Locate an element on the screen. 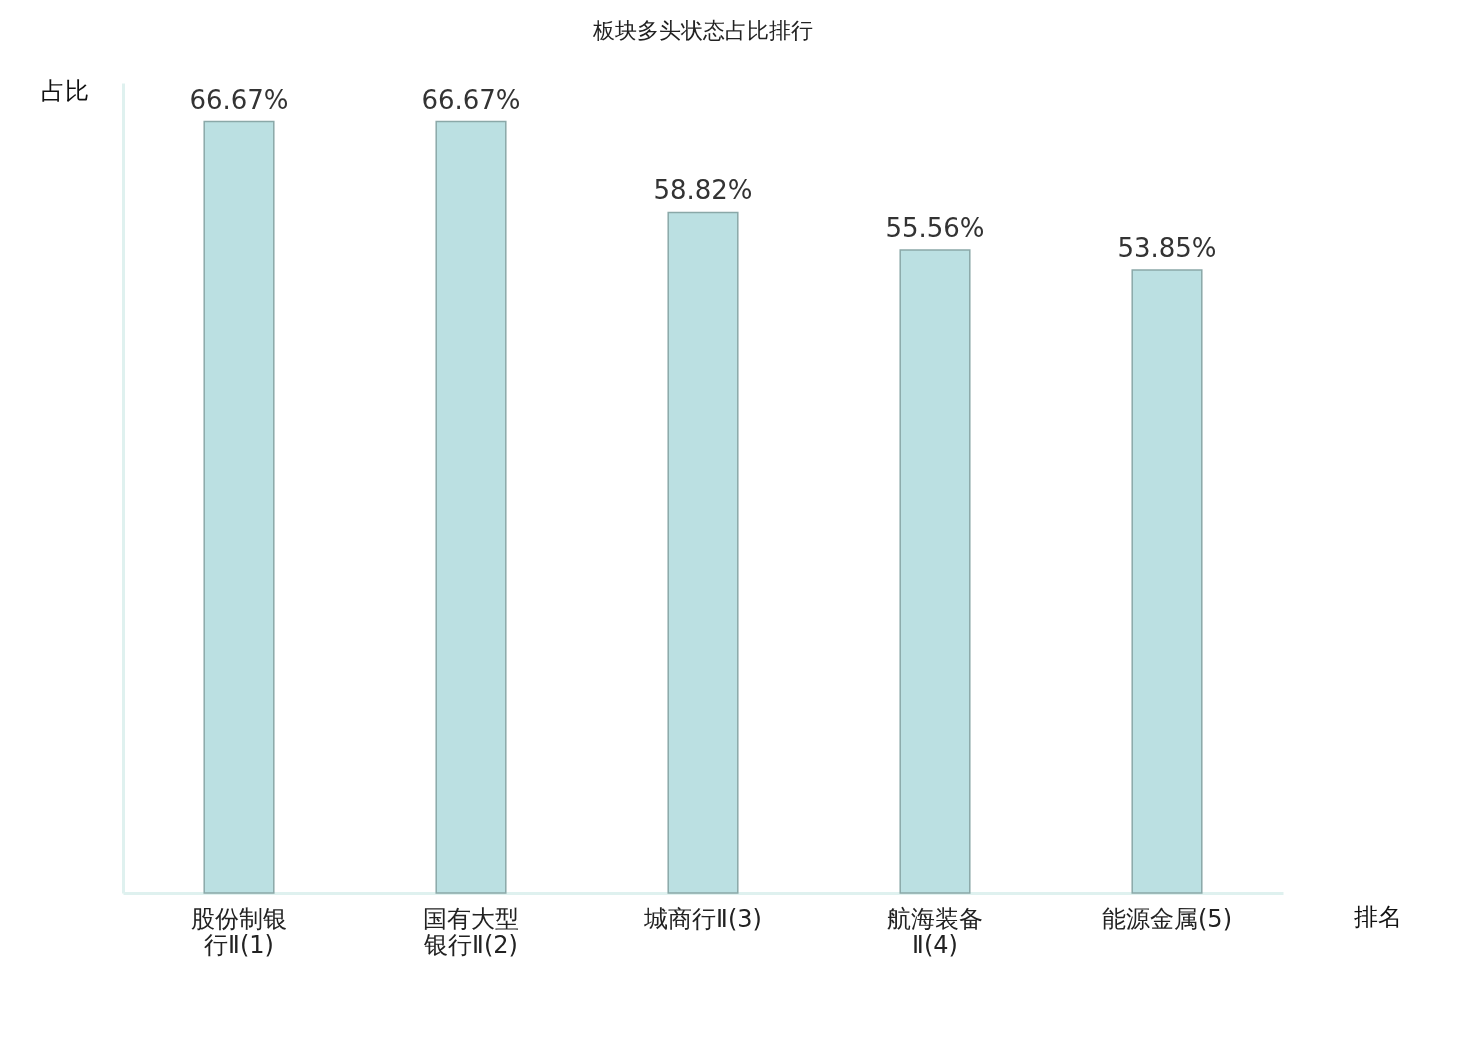 This screenshot has width=1480, height=1040. x-tick-label: 能源金属(5) is located at coordinates (1167, 918).